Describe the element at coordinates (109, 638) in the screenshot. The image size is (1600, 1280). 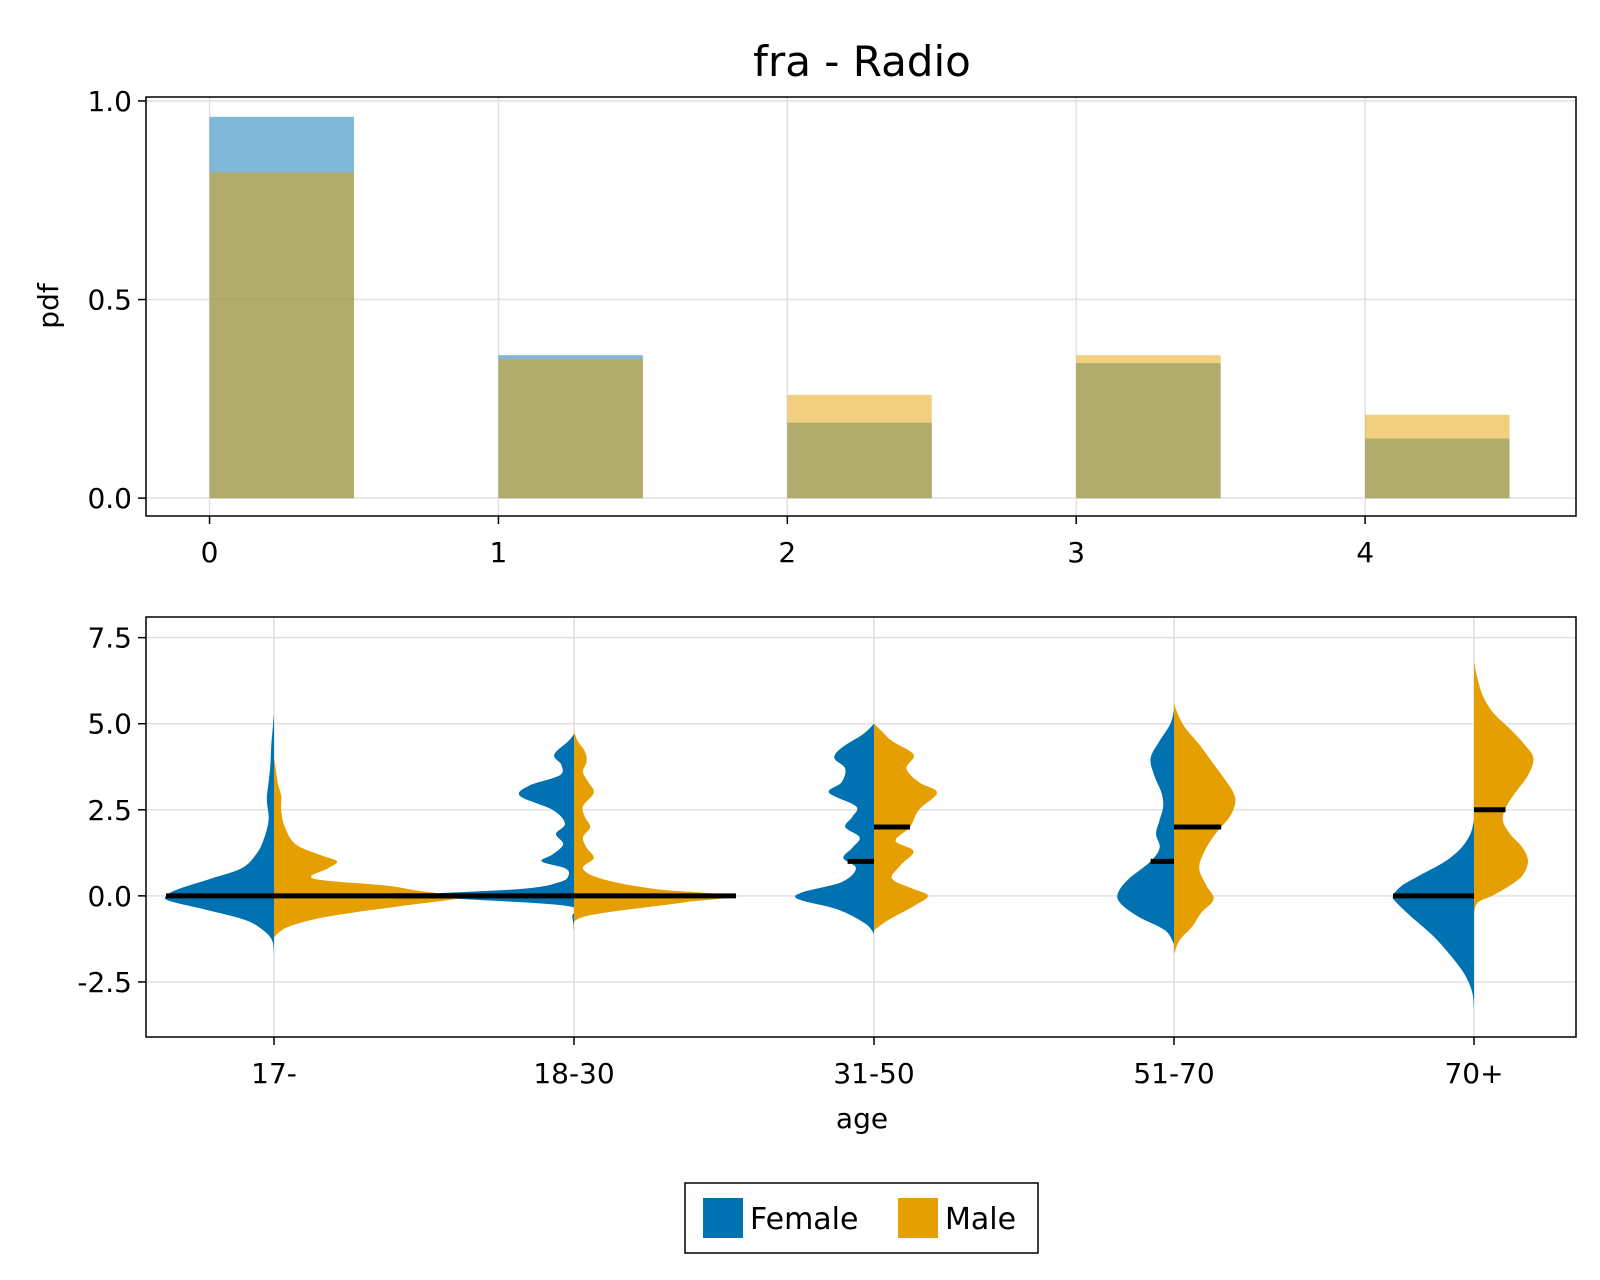
I see `violin-y-tick-label: 7.5` at that location.